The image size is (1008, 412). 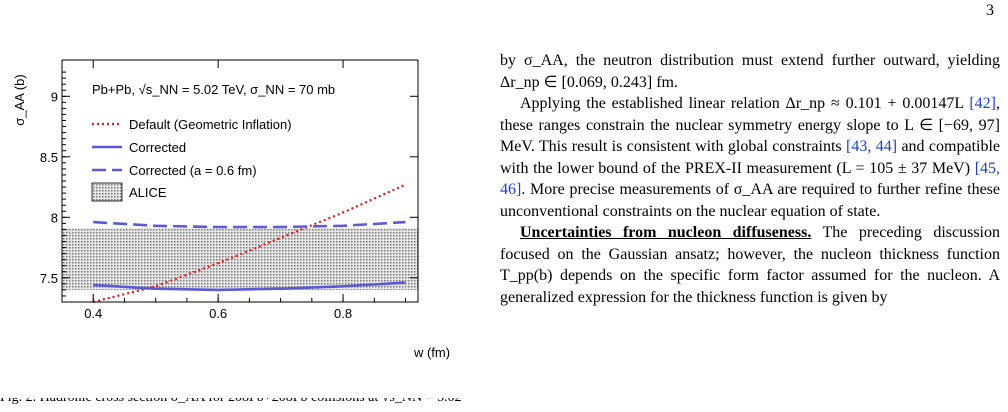 I want to click on y-axis-label: σ_AA (b), so click(x=19, y=99).